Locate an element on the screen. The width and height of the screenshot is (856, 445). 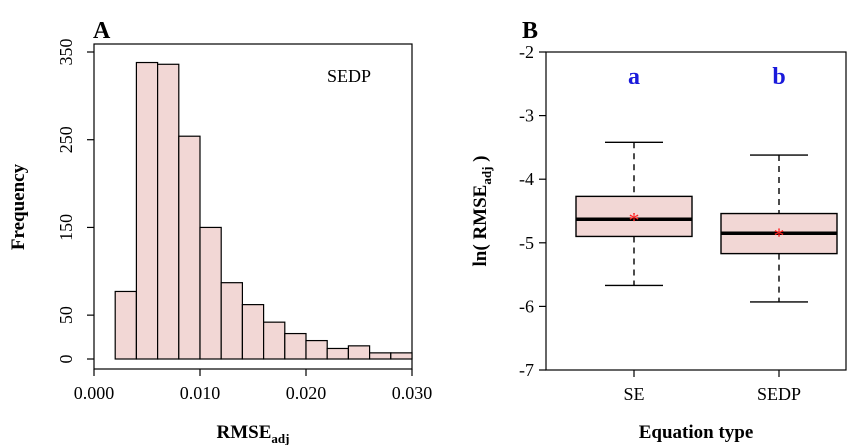
boxplot-y-axis-title: ln( RMSEadj ) is located at coordinates (482, 211).